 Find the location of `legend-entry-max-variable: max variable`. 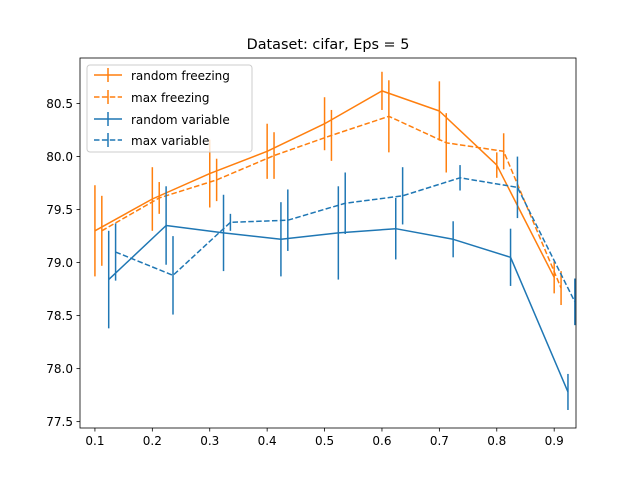

legend-entry-max-variable: max variable is located at coordinates (151, 140).